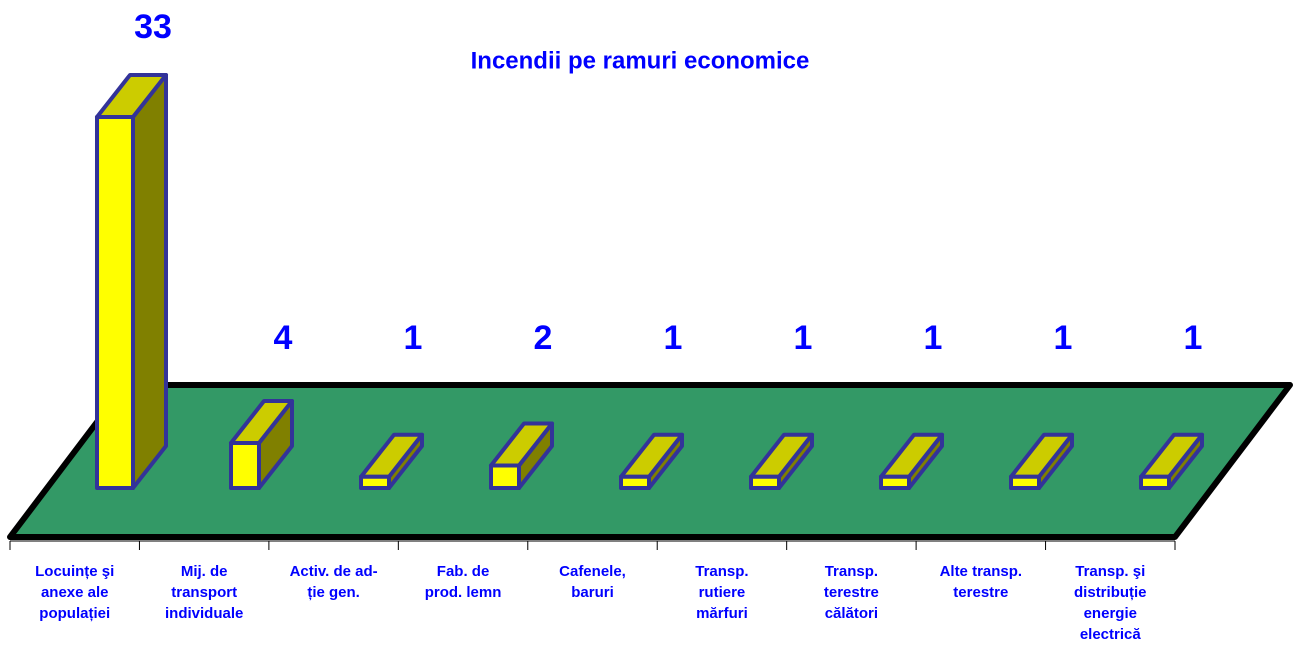  Describe the element at coordinates (1111, 634) in the screenshot. I see `x-tick-label: electrică` at that location.